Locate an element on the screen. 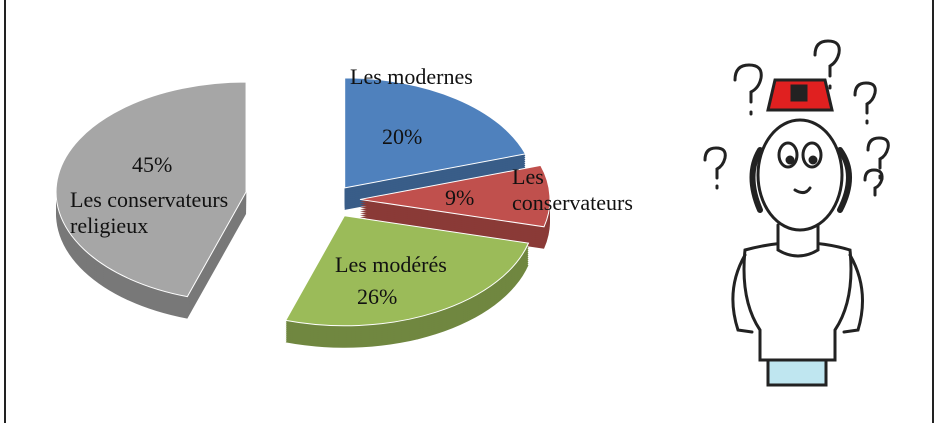 This screenshot has width=939, height=423. slice-label: Les conservateurs is located at coordinates (572, 189).